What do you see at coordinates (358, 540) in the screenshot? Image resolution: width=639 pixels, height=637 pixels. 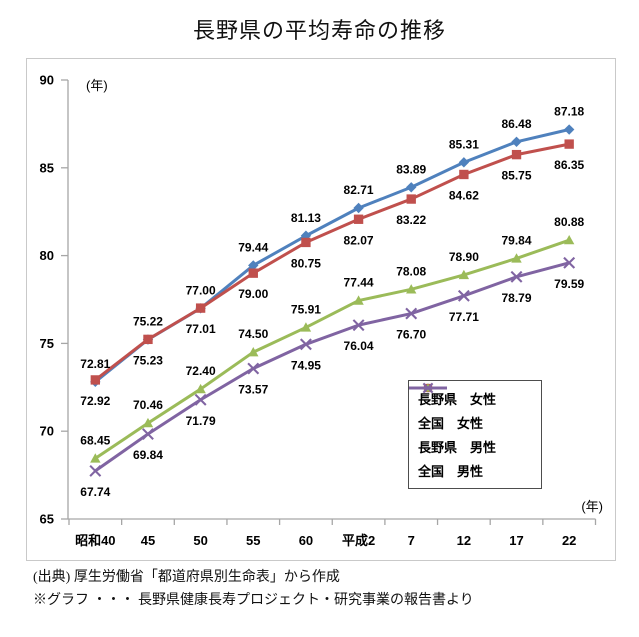 I see `x-axis-tick-label: 平成2` at bounding box center [358, 540].